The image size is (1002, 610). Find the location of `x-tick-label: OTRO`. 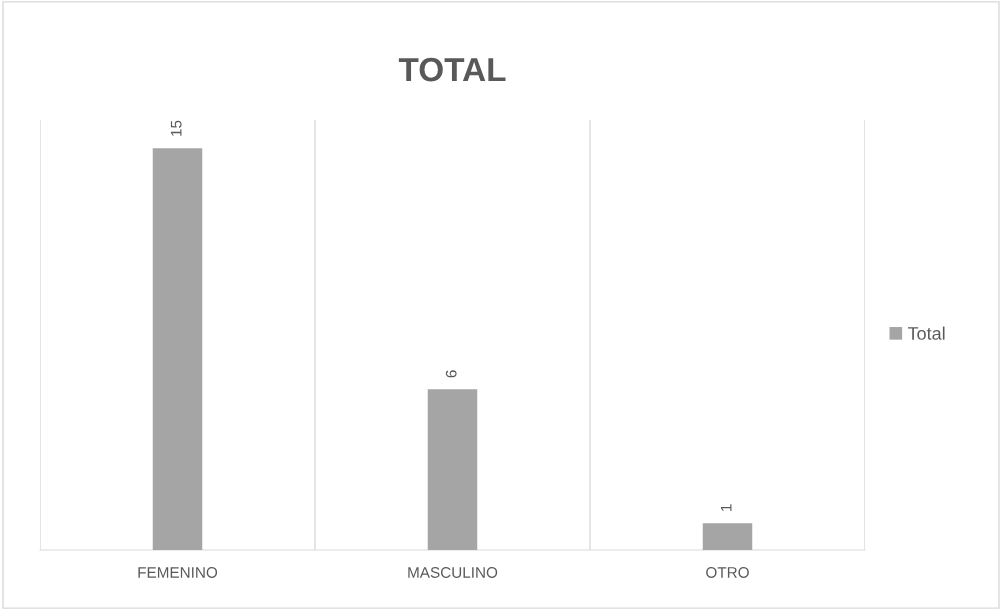

x-tick-label: OTRO is located at coordinates (727, 572).